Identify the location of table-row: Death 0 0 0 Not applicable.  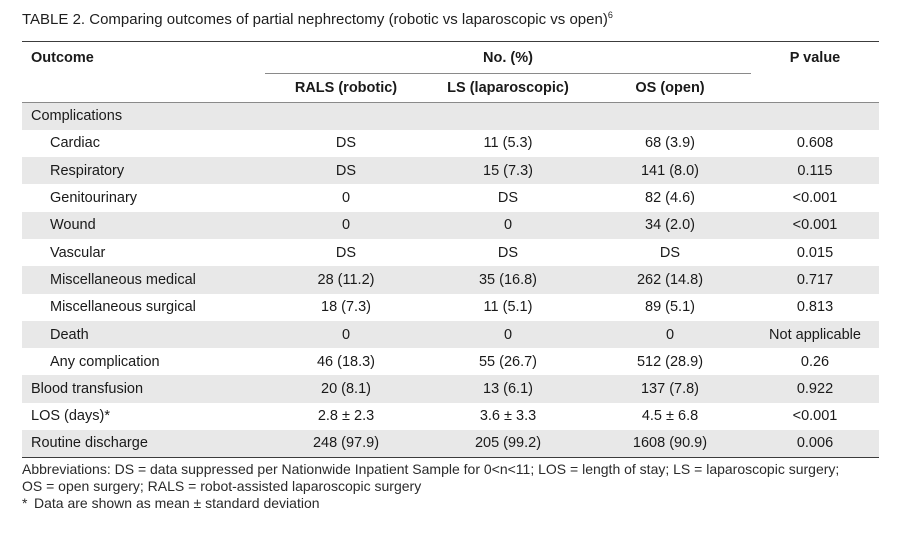
(450, 334).